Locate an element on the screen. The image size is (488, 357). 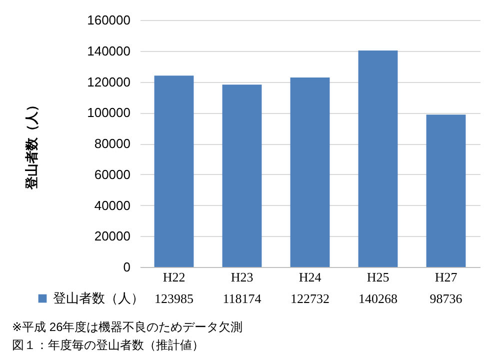
y-tick-label: 140000 is located at coordinates (108, 50).